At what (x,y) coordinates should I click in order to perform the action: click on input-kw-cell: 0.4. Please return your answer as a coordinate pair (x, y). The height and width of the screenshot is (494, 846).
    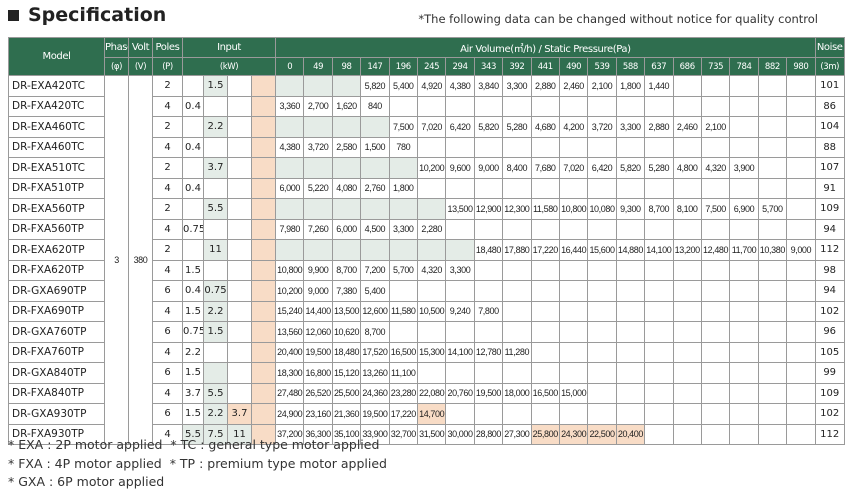
    Looking at the image, I should click on (193, 106).